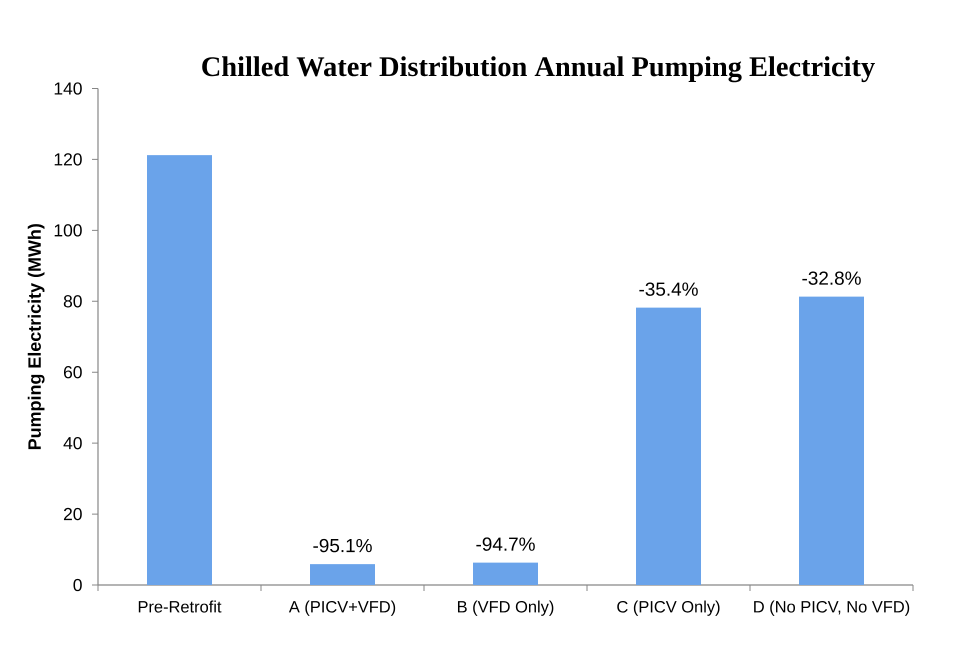  I want to click on x-tick-label: C (PICV Only), so click(668, 608).